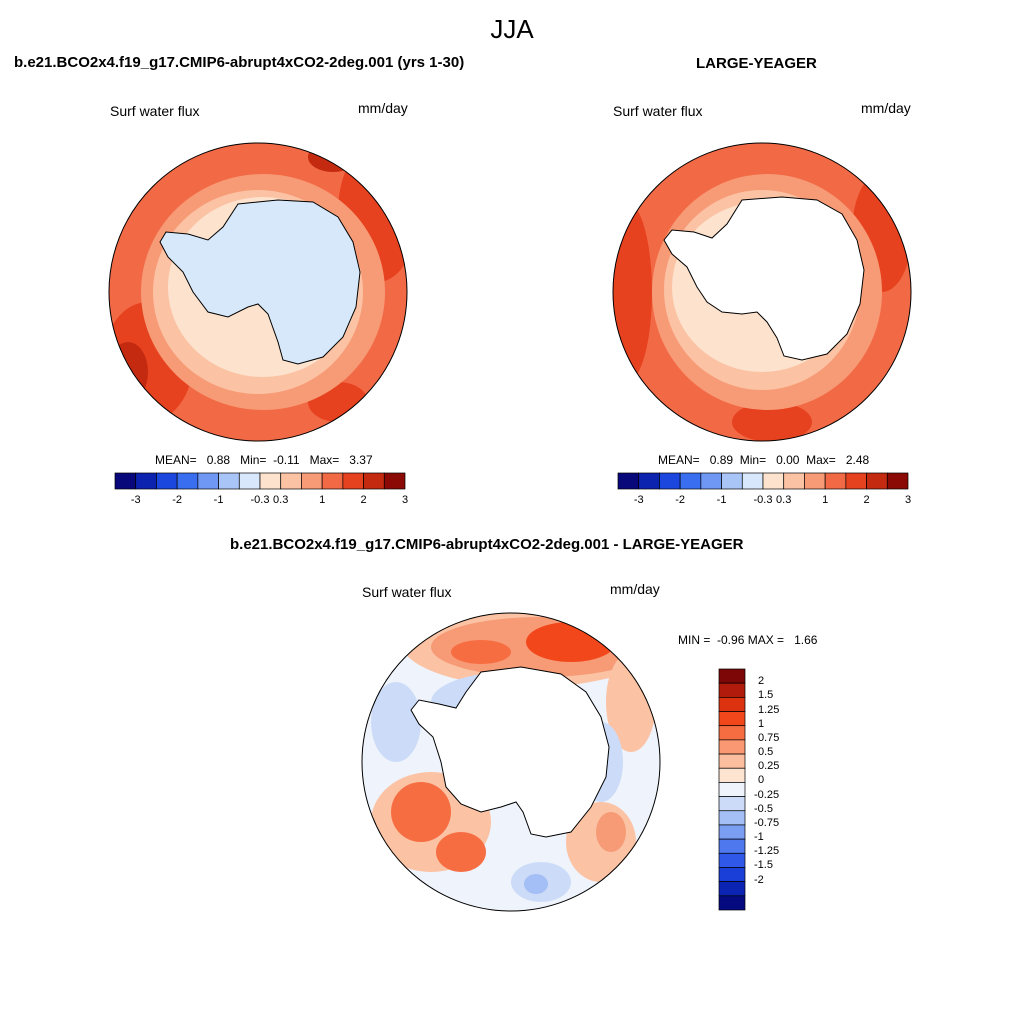 Image resolution: width=1024 pixels, height=1024 pixels. What do you see at coordinates (866, 500) in the screenshot?
I see `panel2-colorbar-tick-label: 2` at bounding box center [866, 500].